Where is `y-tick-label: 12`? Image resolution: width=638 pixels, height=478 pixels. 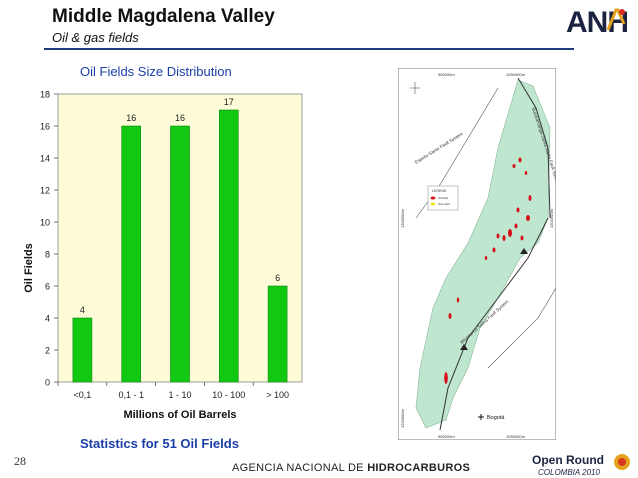
y-tick-label: 12 is located at coordinates (45, 191).